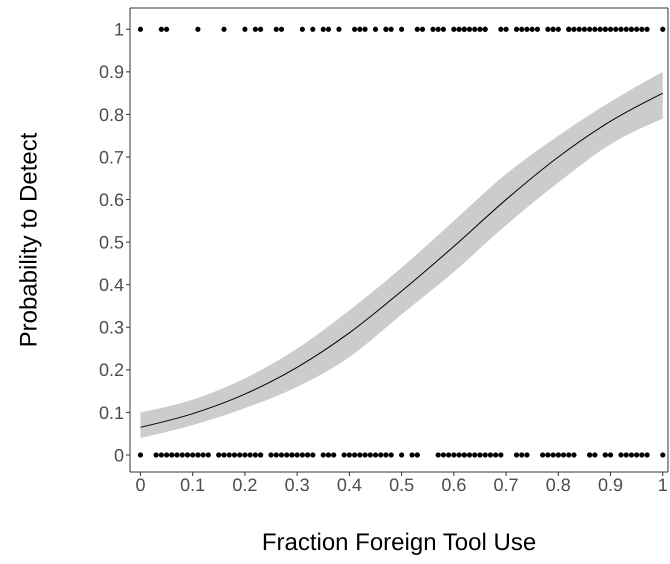 The width and height of the screenshot is (670, 564). What do you see at coordinates (245, 484) in the screenshot?
I see `x-tick-label: 0.2` at bounding box center [245, 484].